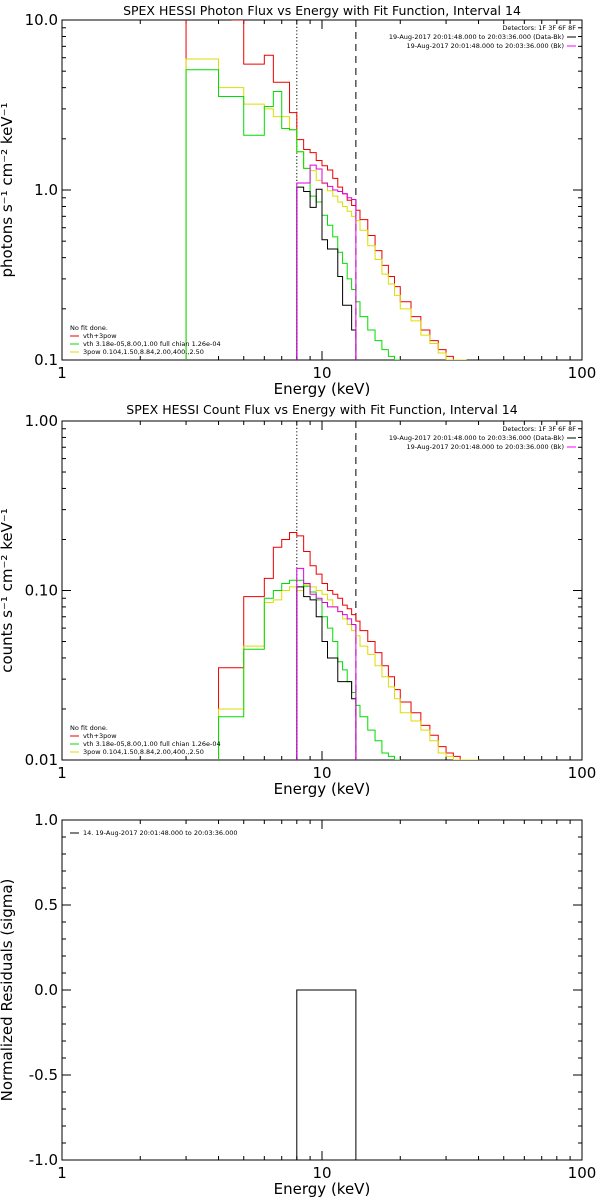 The height and width of the screenshot is (1200, 600). Describe the element at coordinates (322, 1189) in the screenshot. I see `resid-xlabel: Energy (keV)` at that location.